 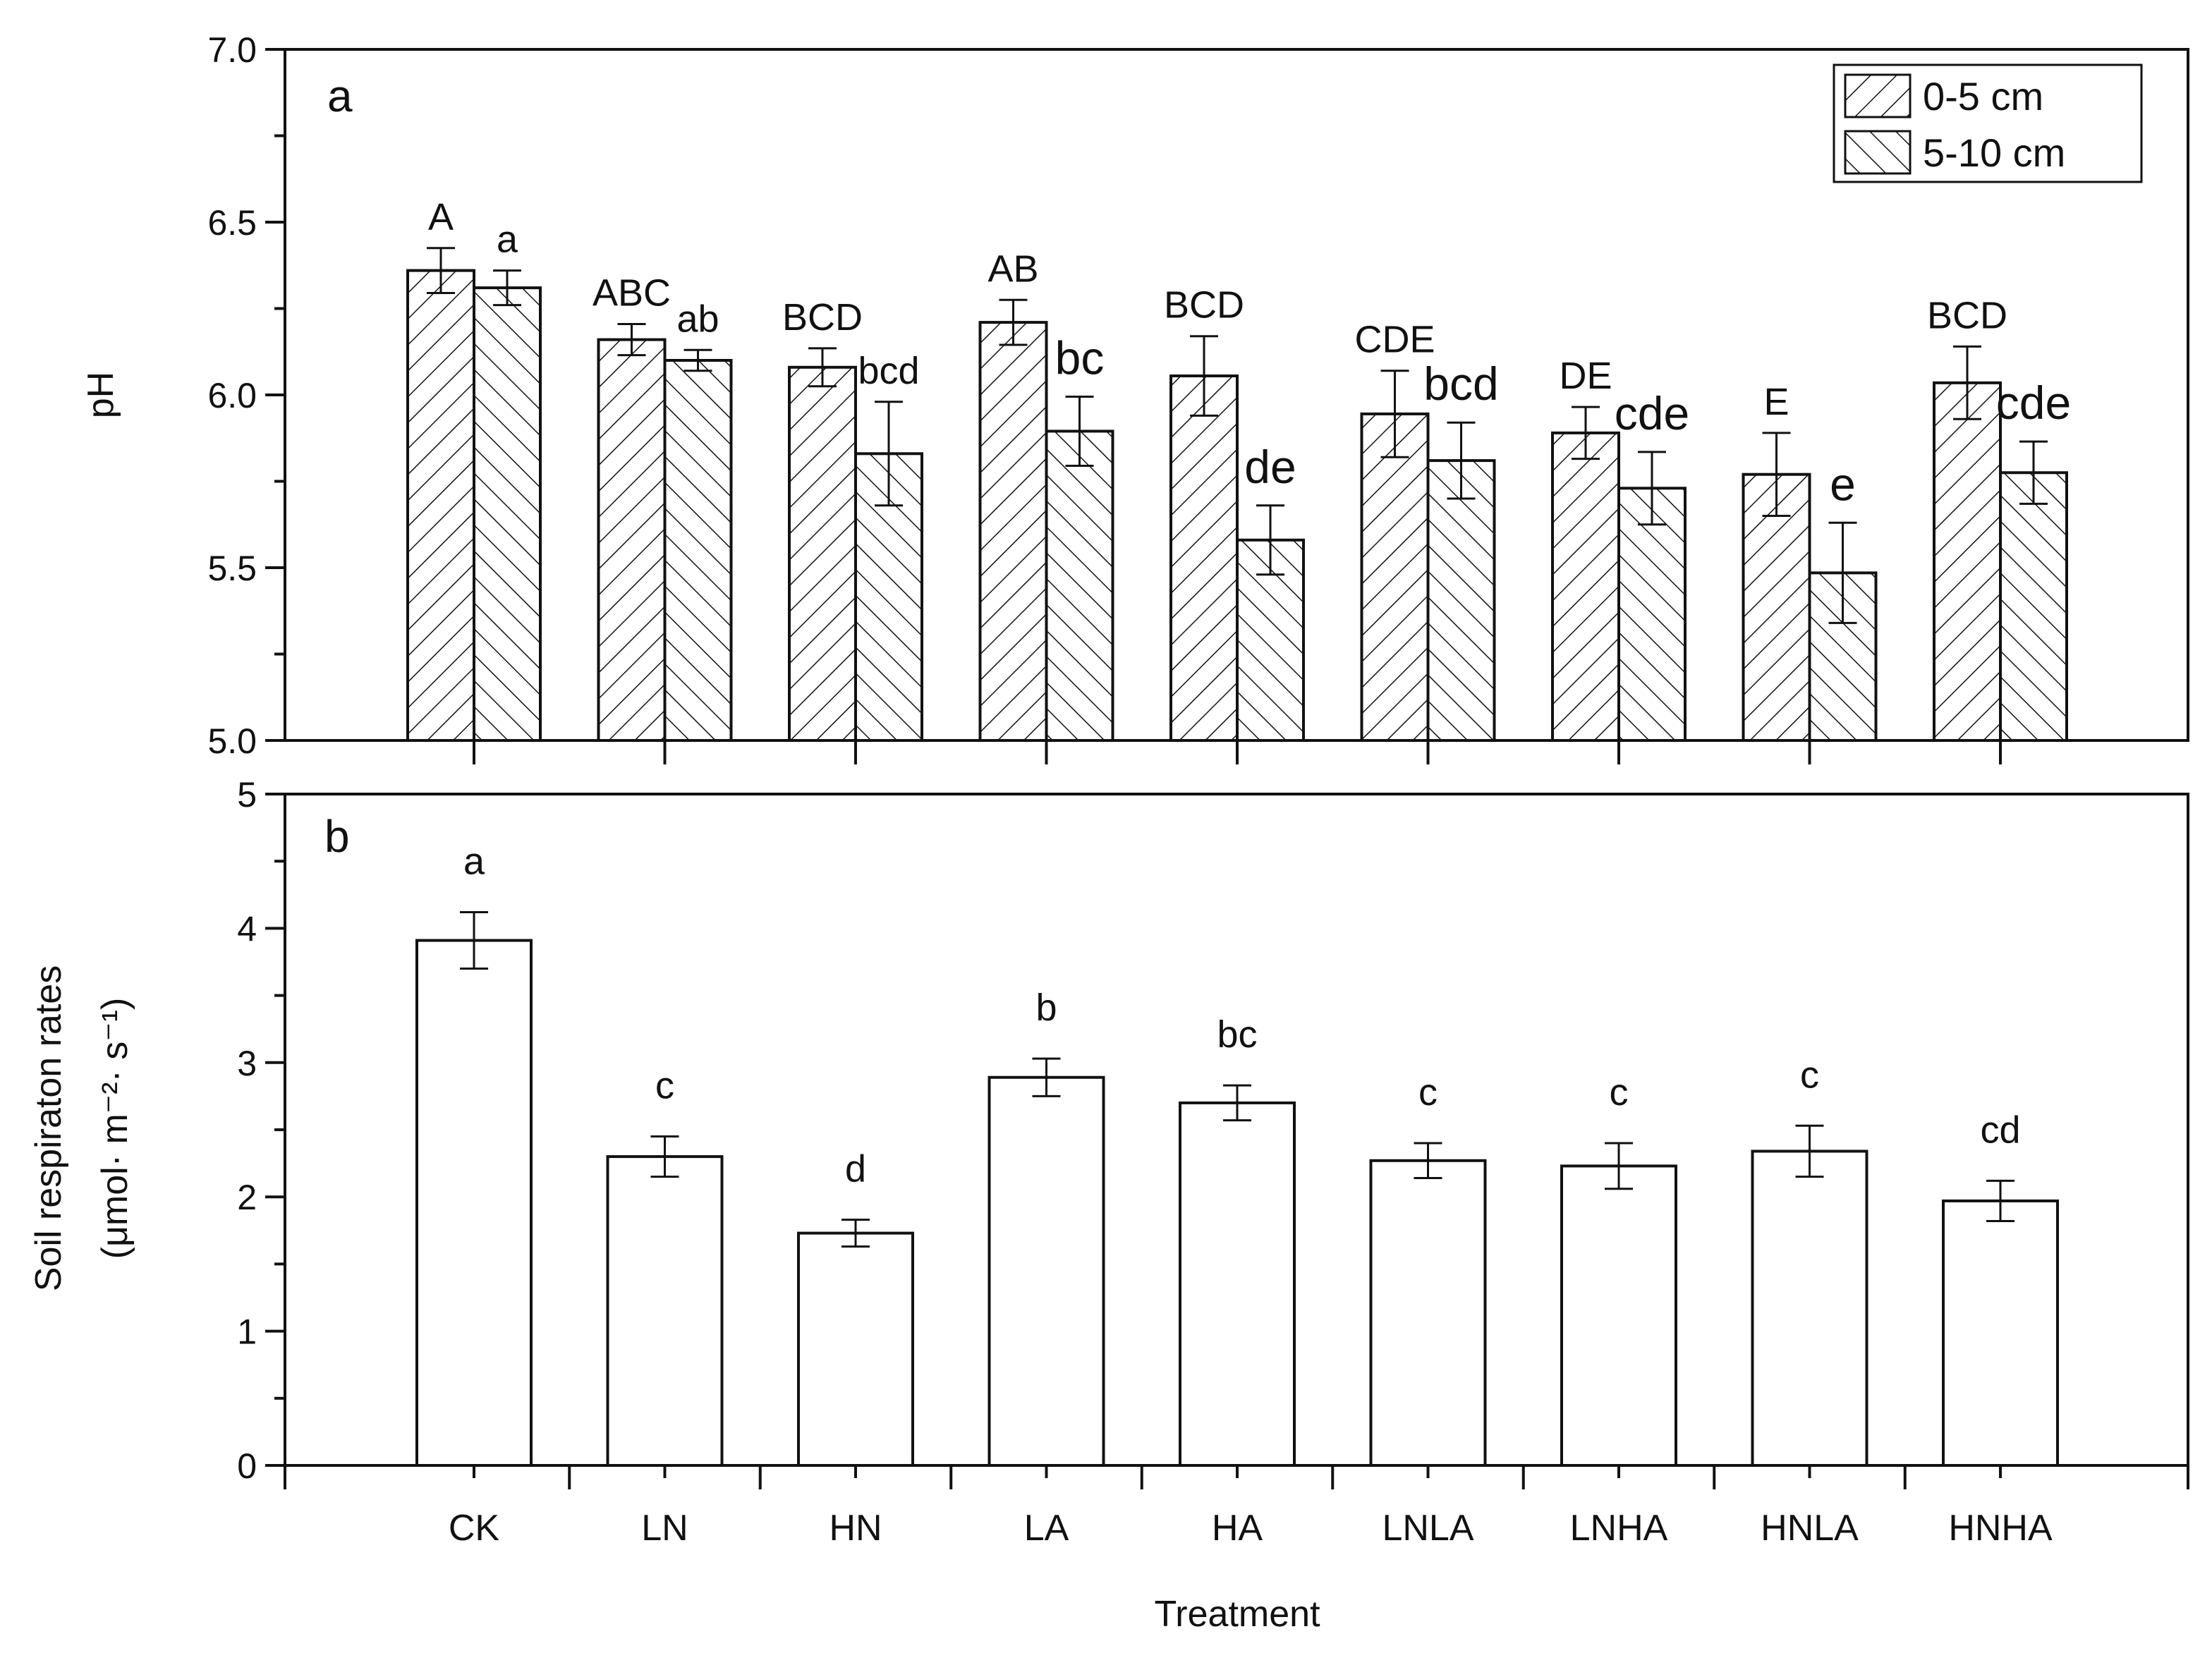 I want to click on panel-a-y-tick-label: 6.0, so click(x=232, y=395).